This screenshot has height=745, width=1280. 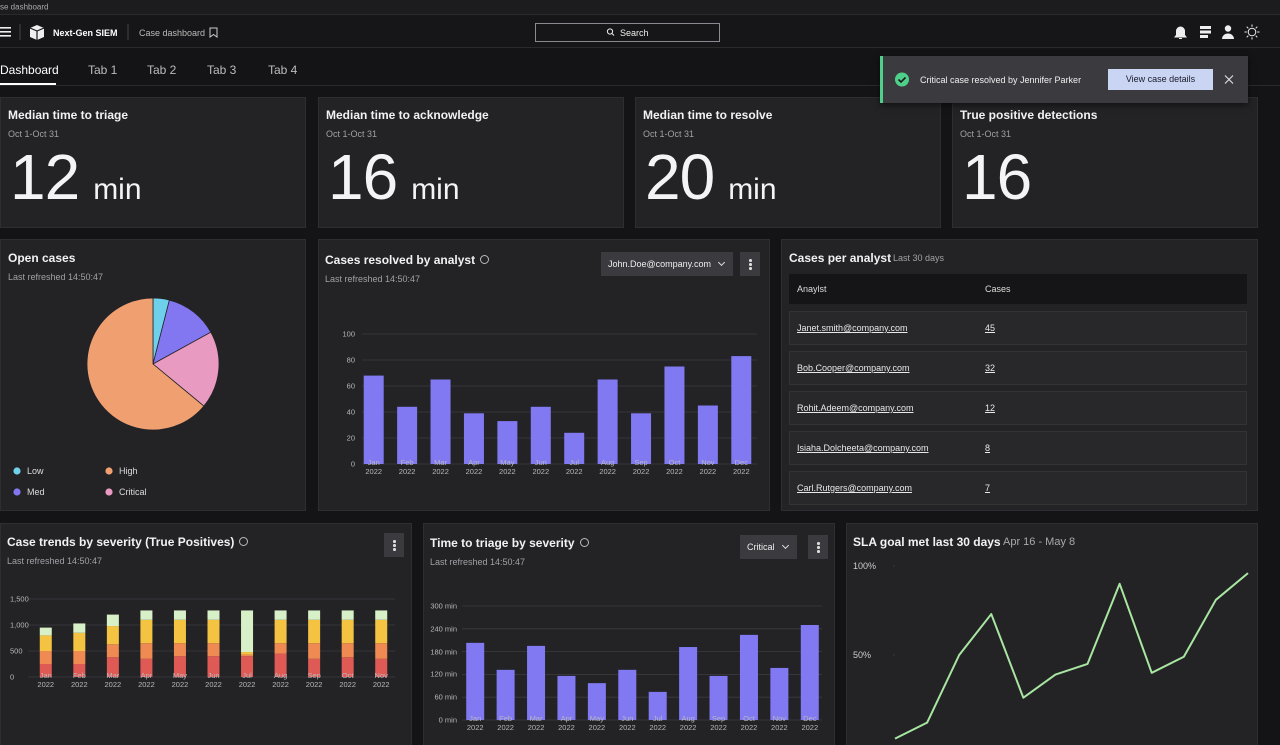 I want to click on kpi-title: Median time to triage, so click(x=68, y=115).